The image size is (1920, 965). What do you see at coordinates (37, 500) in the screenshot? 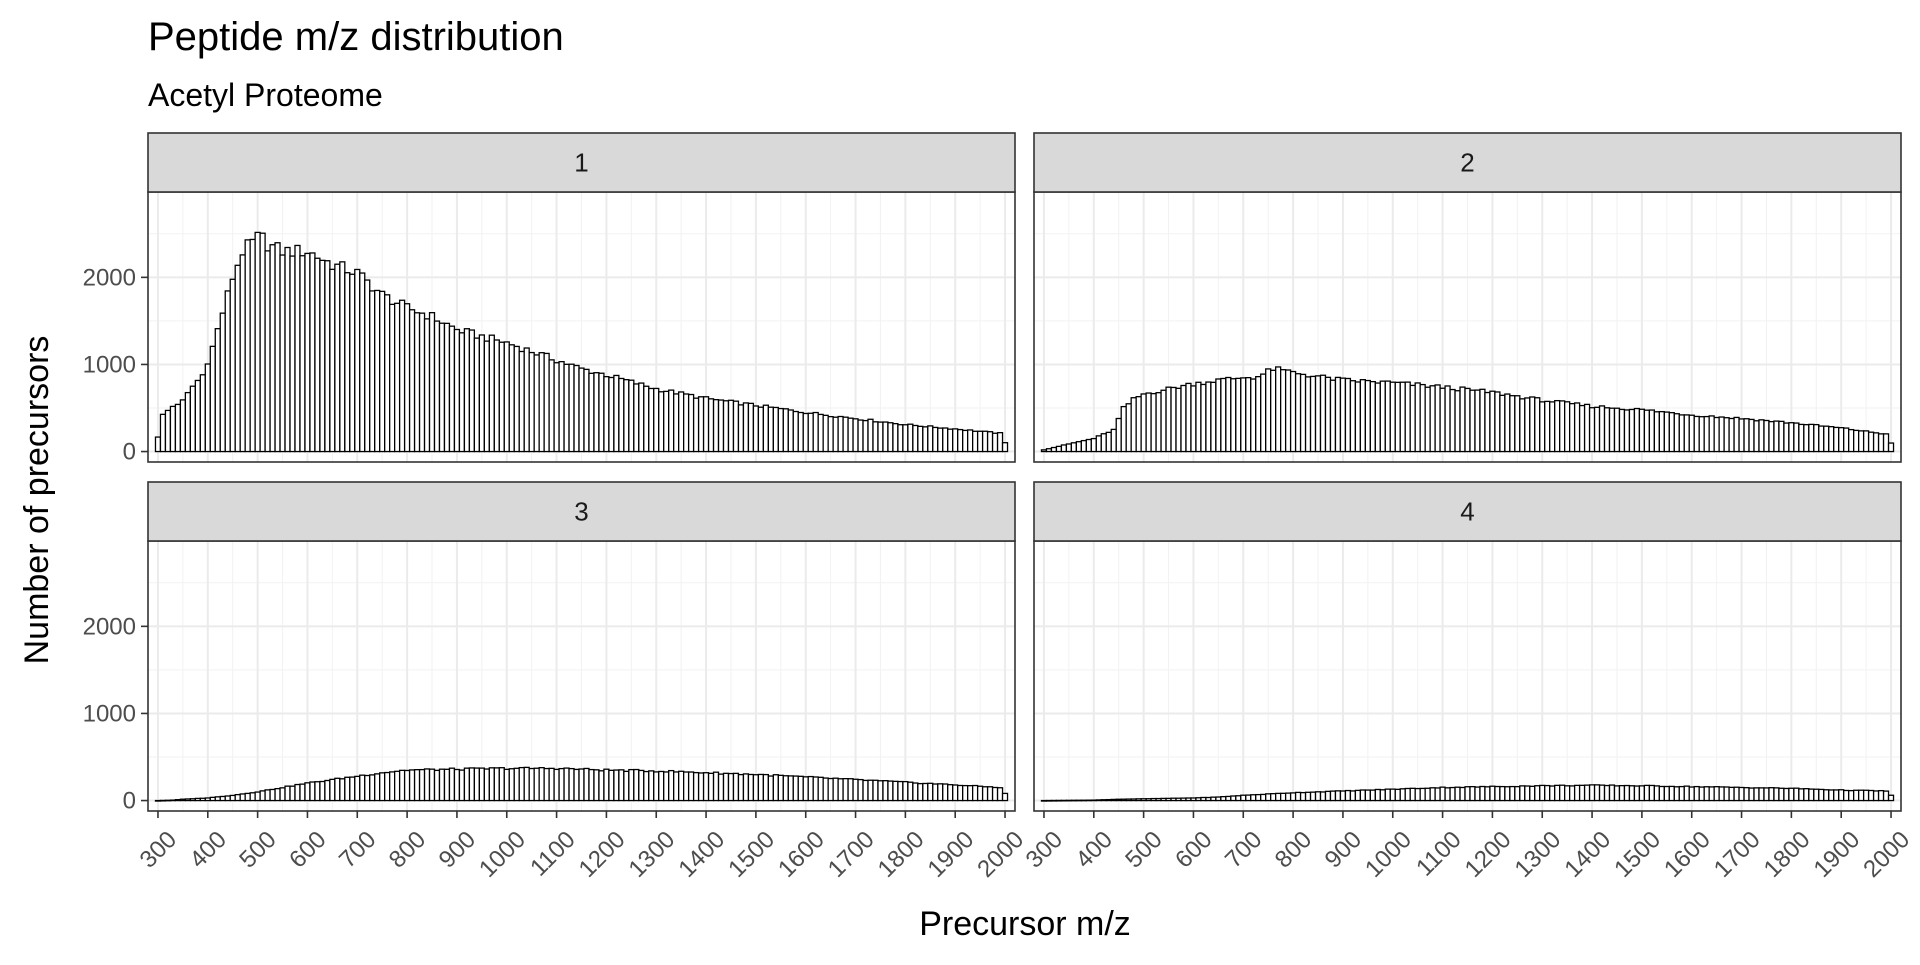
I see `y-axis-title: Number of precursors` at bounding box center [37, 500].